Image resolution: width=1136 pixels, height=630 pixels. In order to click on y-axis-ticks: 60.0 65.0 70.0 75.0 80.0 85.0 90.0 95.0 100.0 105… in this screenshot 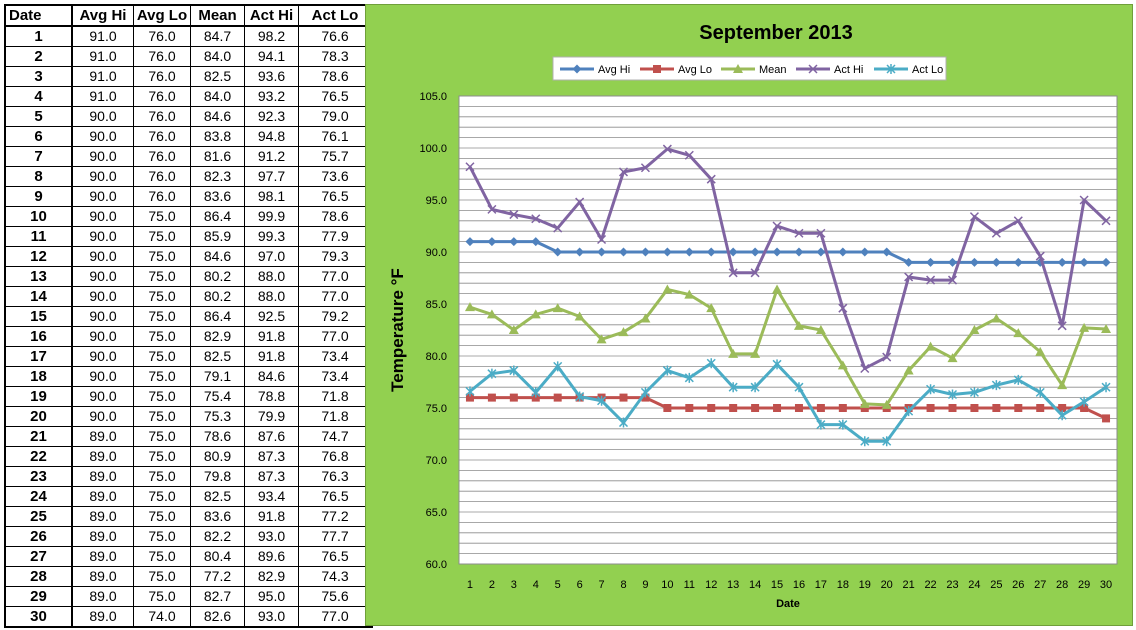, I will do `click(433, 331)`.